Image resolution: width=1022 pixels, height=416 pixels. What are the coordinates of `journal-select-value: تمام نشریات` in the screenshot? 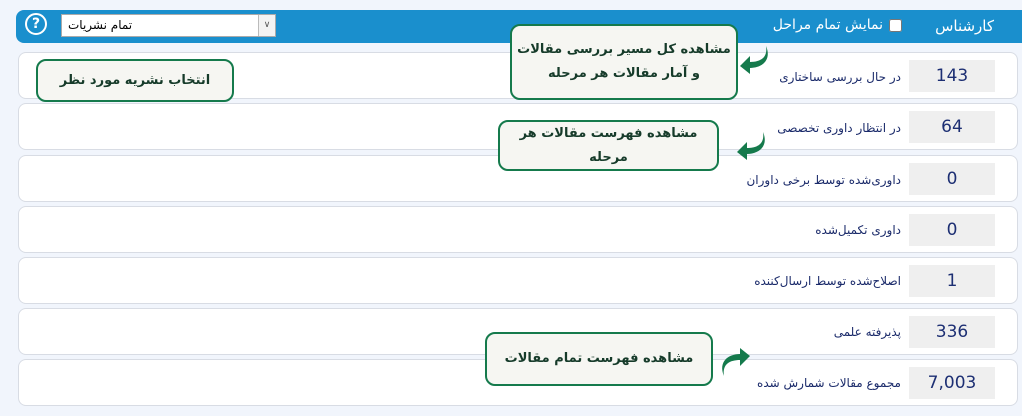 It's located at (100, 25).